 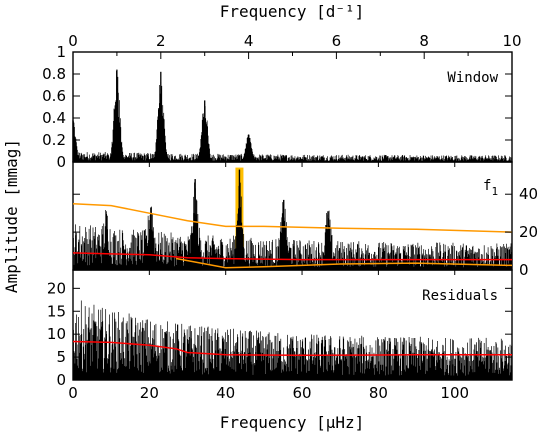 What do you see at coordinates (161, 41) in the screenshot?
I see `top-xtick-label: 2` at bounding box center [161, 41].